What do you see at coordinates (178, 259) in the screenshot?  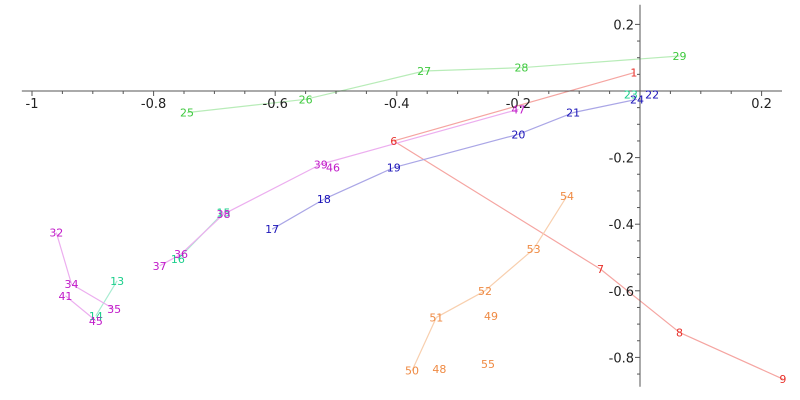 I see `point-label: 16` at bounding box center [178, 259].